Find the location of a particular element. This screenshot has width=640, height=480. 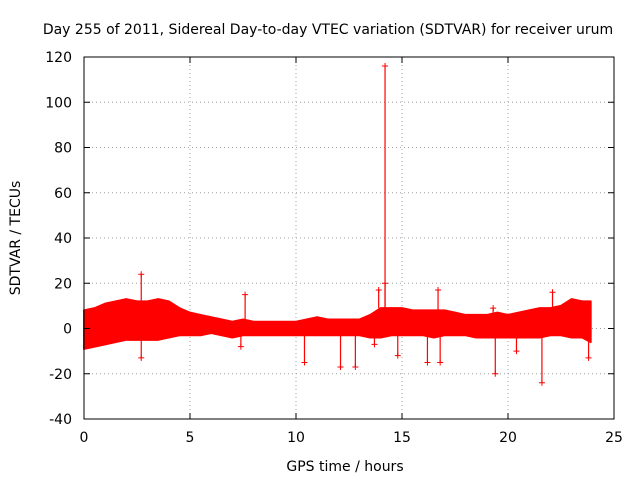

y-tick-label: 0 is located at coordinates (67, 330).